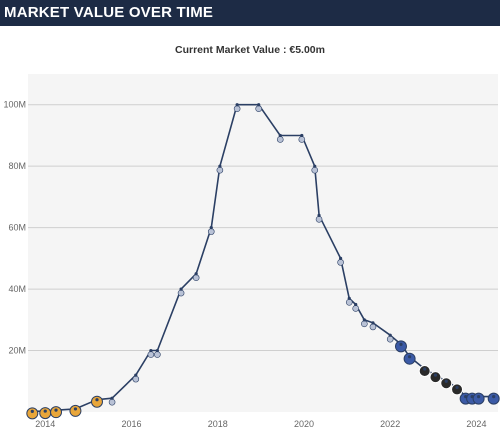 Image resolution: width=500 pixels, height=440 pixels. What do you see at coordinates (304, 424) in the screenshot?
I see `x-tick-label: 2020` at bounding box center [304, 424].